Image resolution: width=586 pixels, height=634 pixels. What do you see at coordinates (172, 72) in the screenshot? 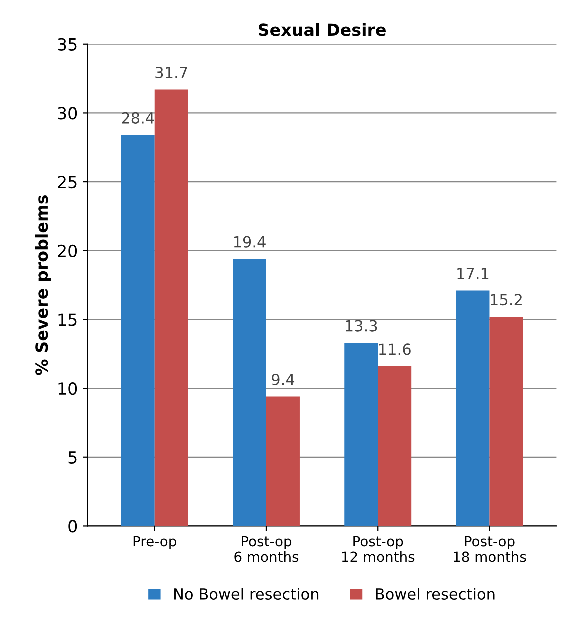
I see `data-label: 31.7` at bounding box center [172, 72].